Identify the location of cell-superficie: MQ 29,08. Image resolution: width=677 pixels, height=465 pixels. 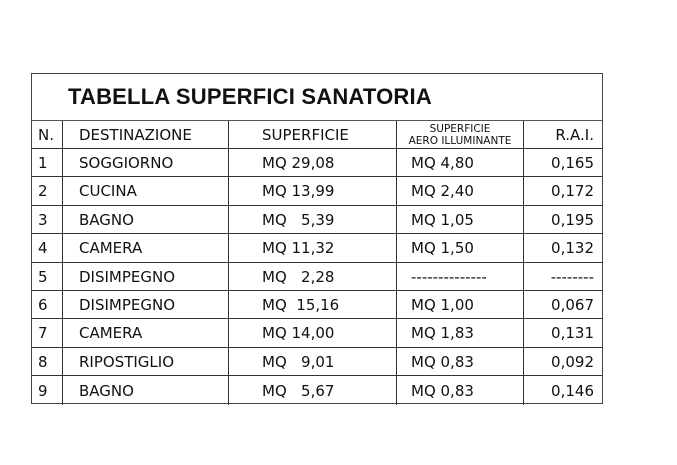
(313, 162).